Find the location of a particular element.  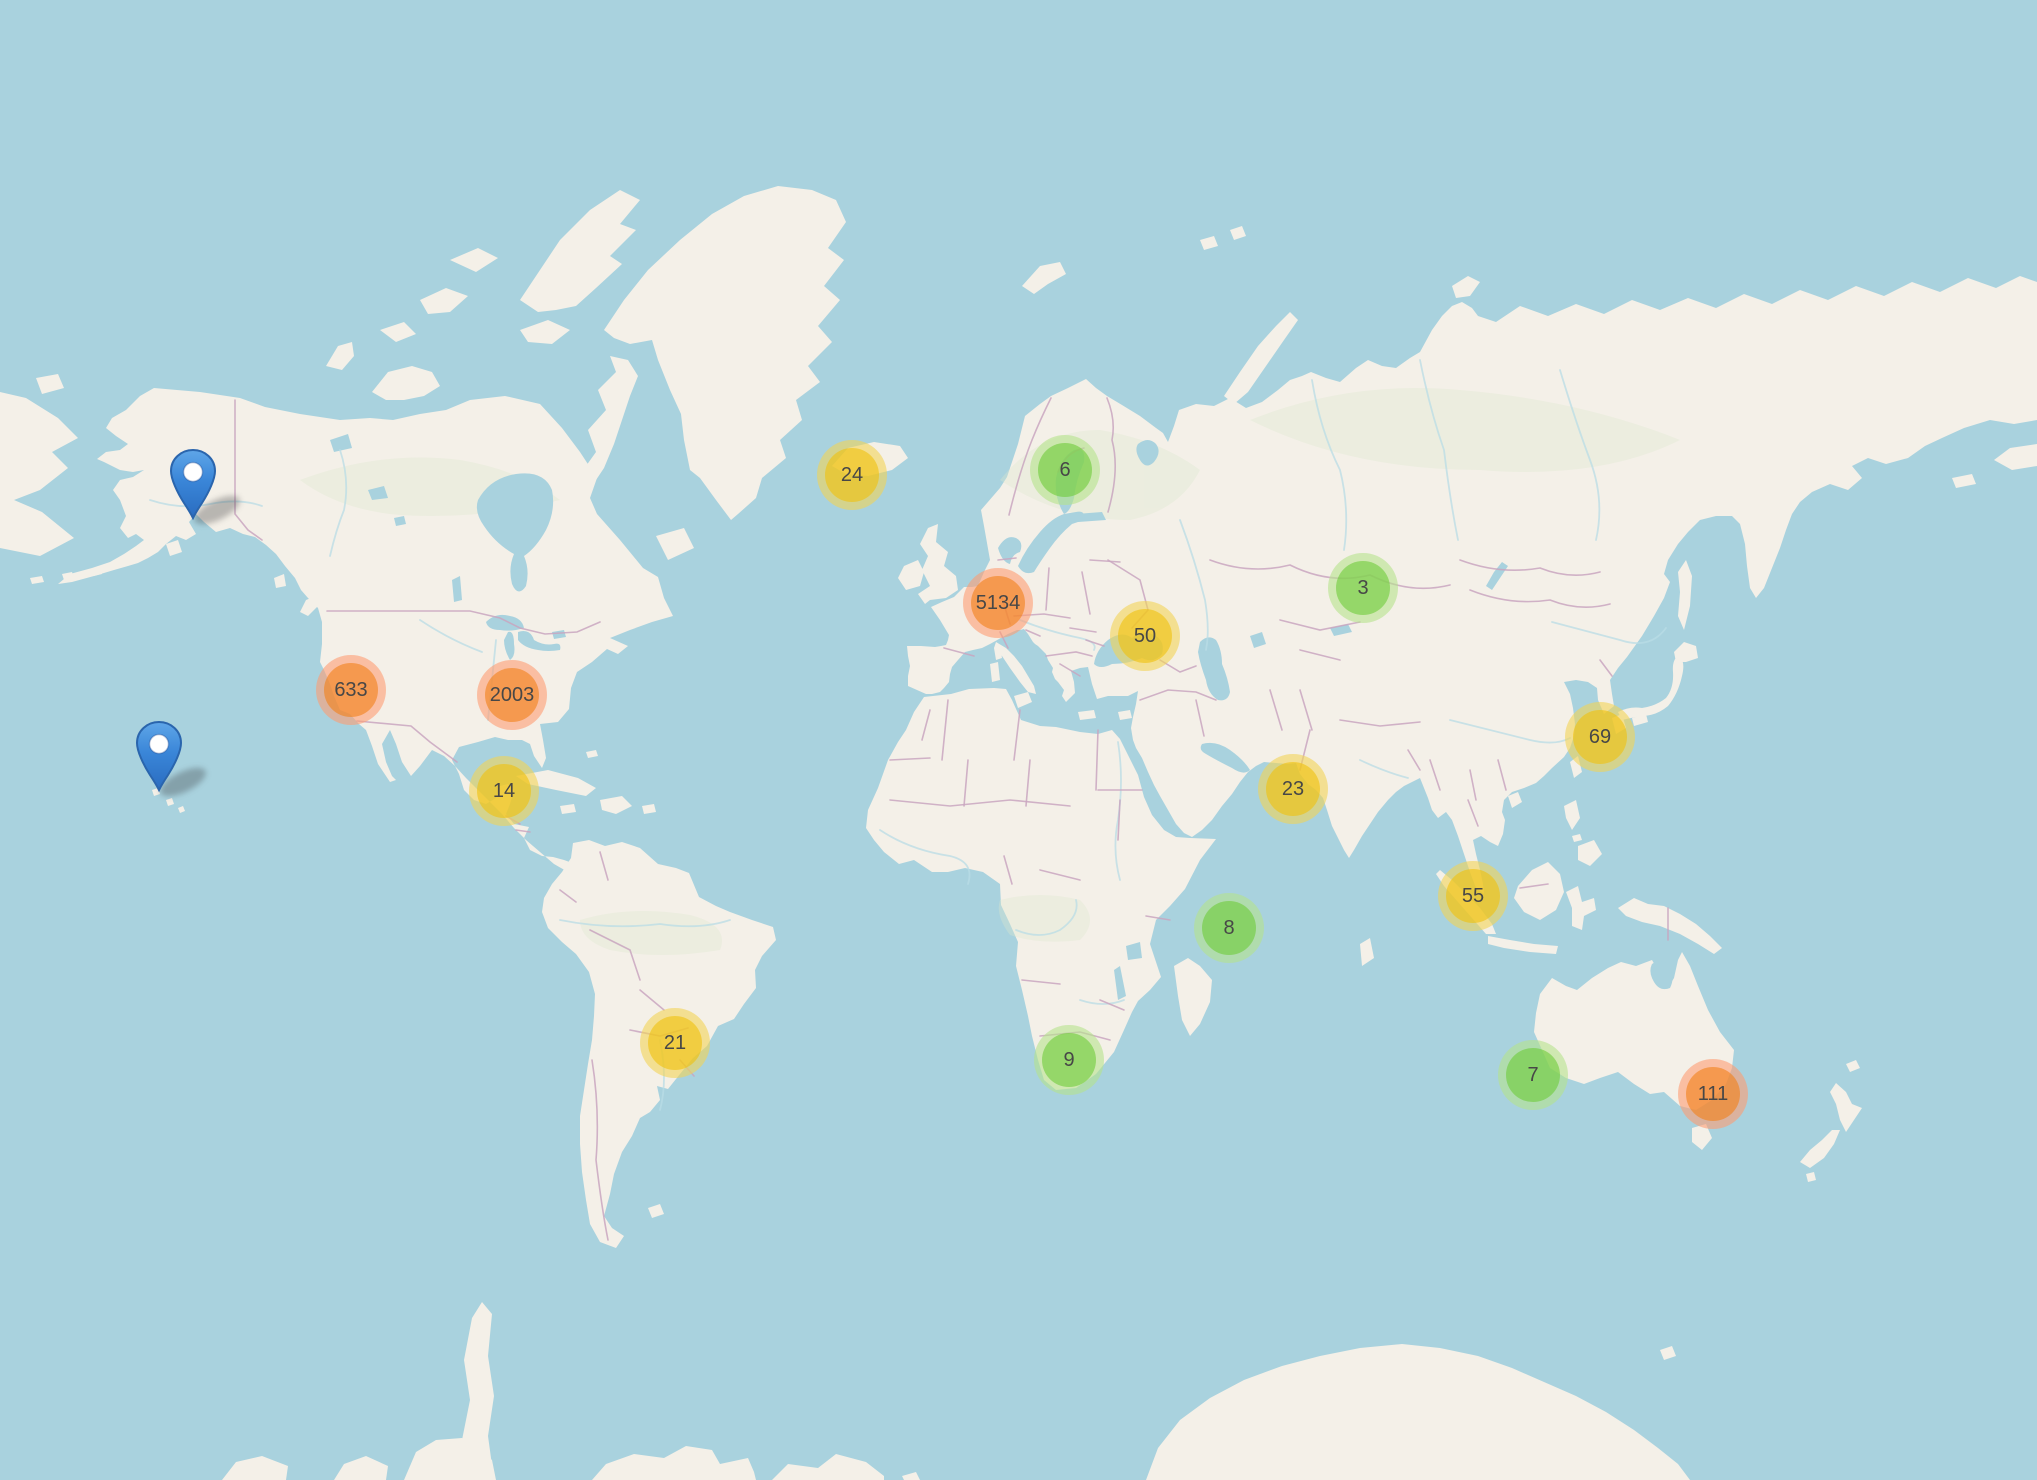

cluster-count: 9 is located at coordinates (1069, 1060).